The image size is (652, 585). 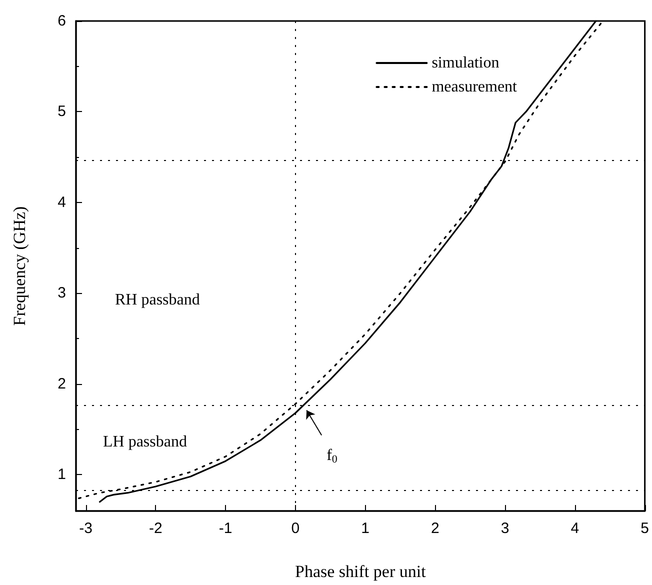 I want to click on y-tick-label: 5, so click(x=62, y=111).